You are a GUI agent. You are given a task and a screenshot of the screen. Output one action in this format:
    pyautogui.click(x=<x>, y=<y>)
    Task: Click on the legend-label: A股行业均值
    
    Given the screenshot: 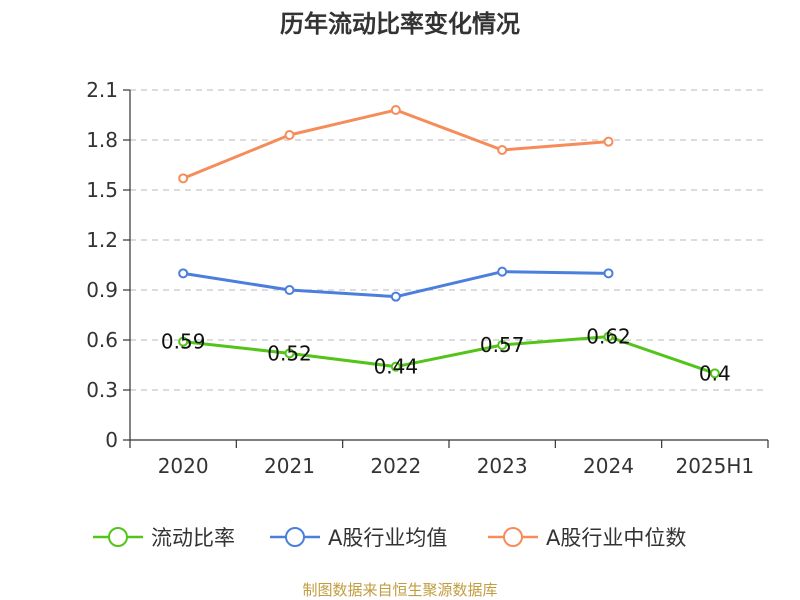 What is the action you would take?
    pyautogui.click(x=387, y=538)
    